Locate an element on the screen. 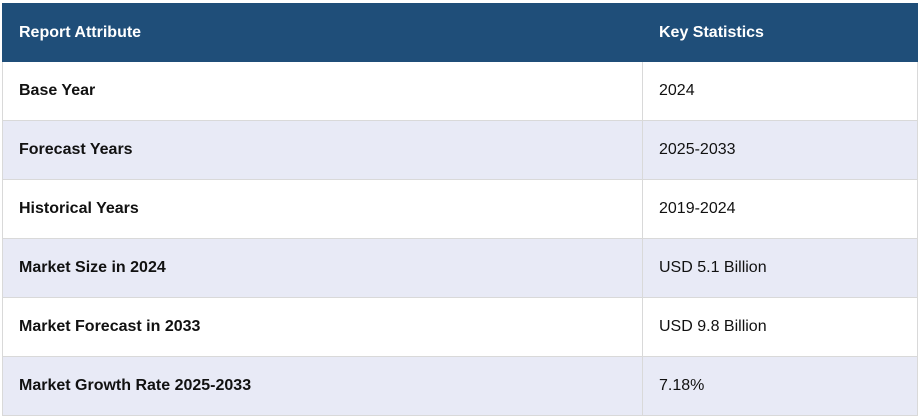 The height and width of the screenshot is (417, 920). attribute-cell: Market Size in 2024 is located at coordinates (322, 268).